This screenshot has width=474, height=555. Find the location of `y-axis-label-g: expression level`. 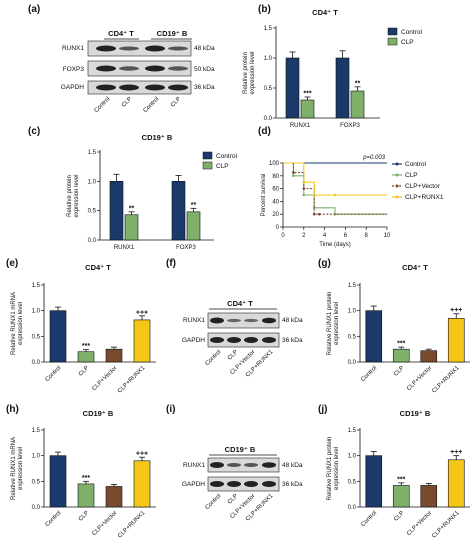

y-axis-label-g: expression level is located at coordinates (337, 323).